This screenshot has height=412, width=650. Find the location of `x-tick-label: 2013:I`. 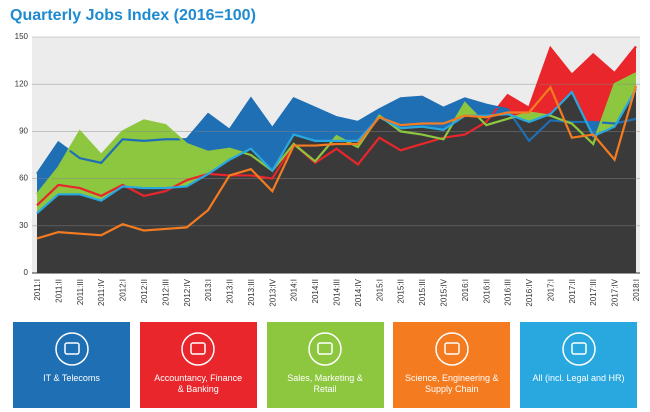

x-tick-label: 2013:I is located at coordinates (208, 290).